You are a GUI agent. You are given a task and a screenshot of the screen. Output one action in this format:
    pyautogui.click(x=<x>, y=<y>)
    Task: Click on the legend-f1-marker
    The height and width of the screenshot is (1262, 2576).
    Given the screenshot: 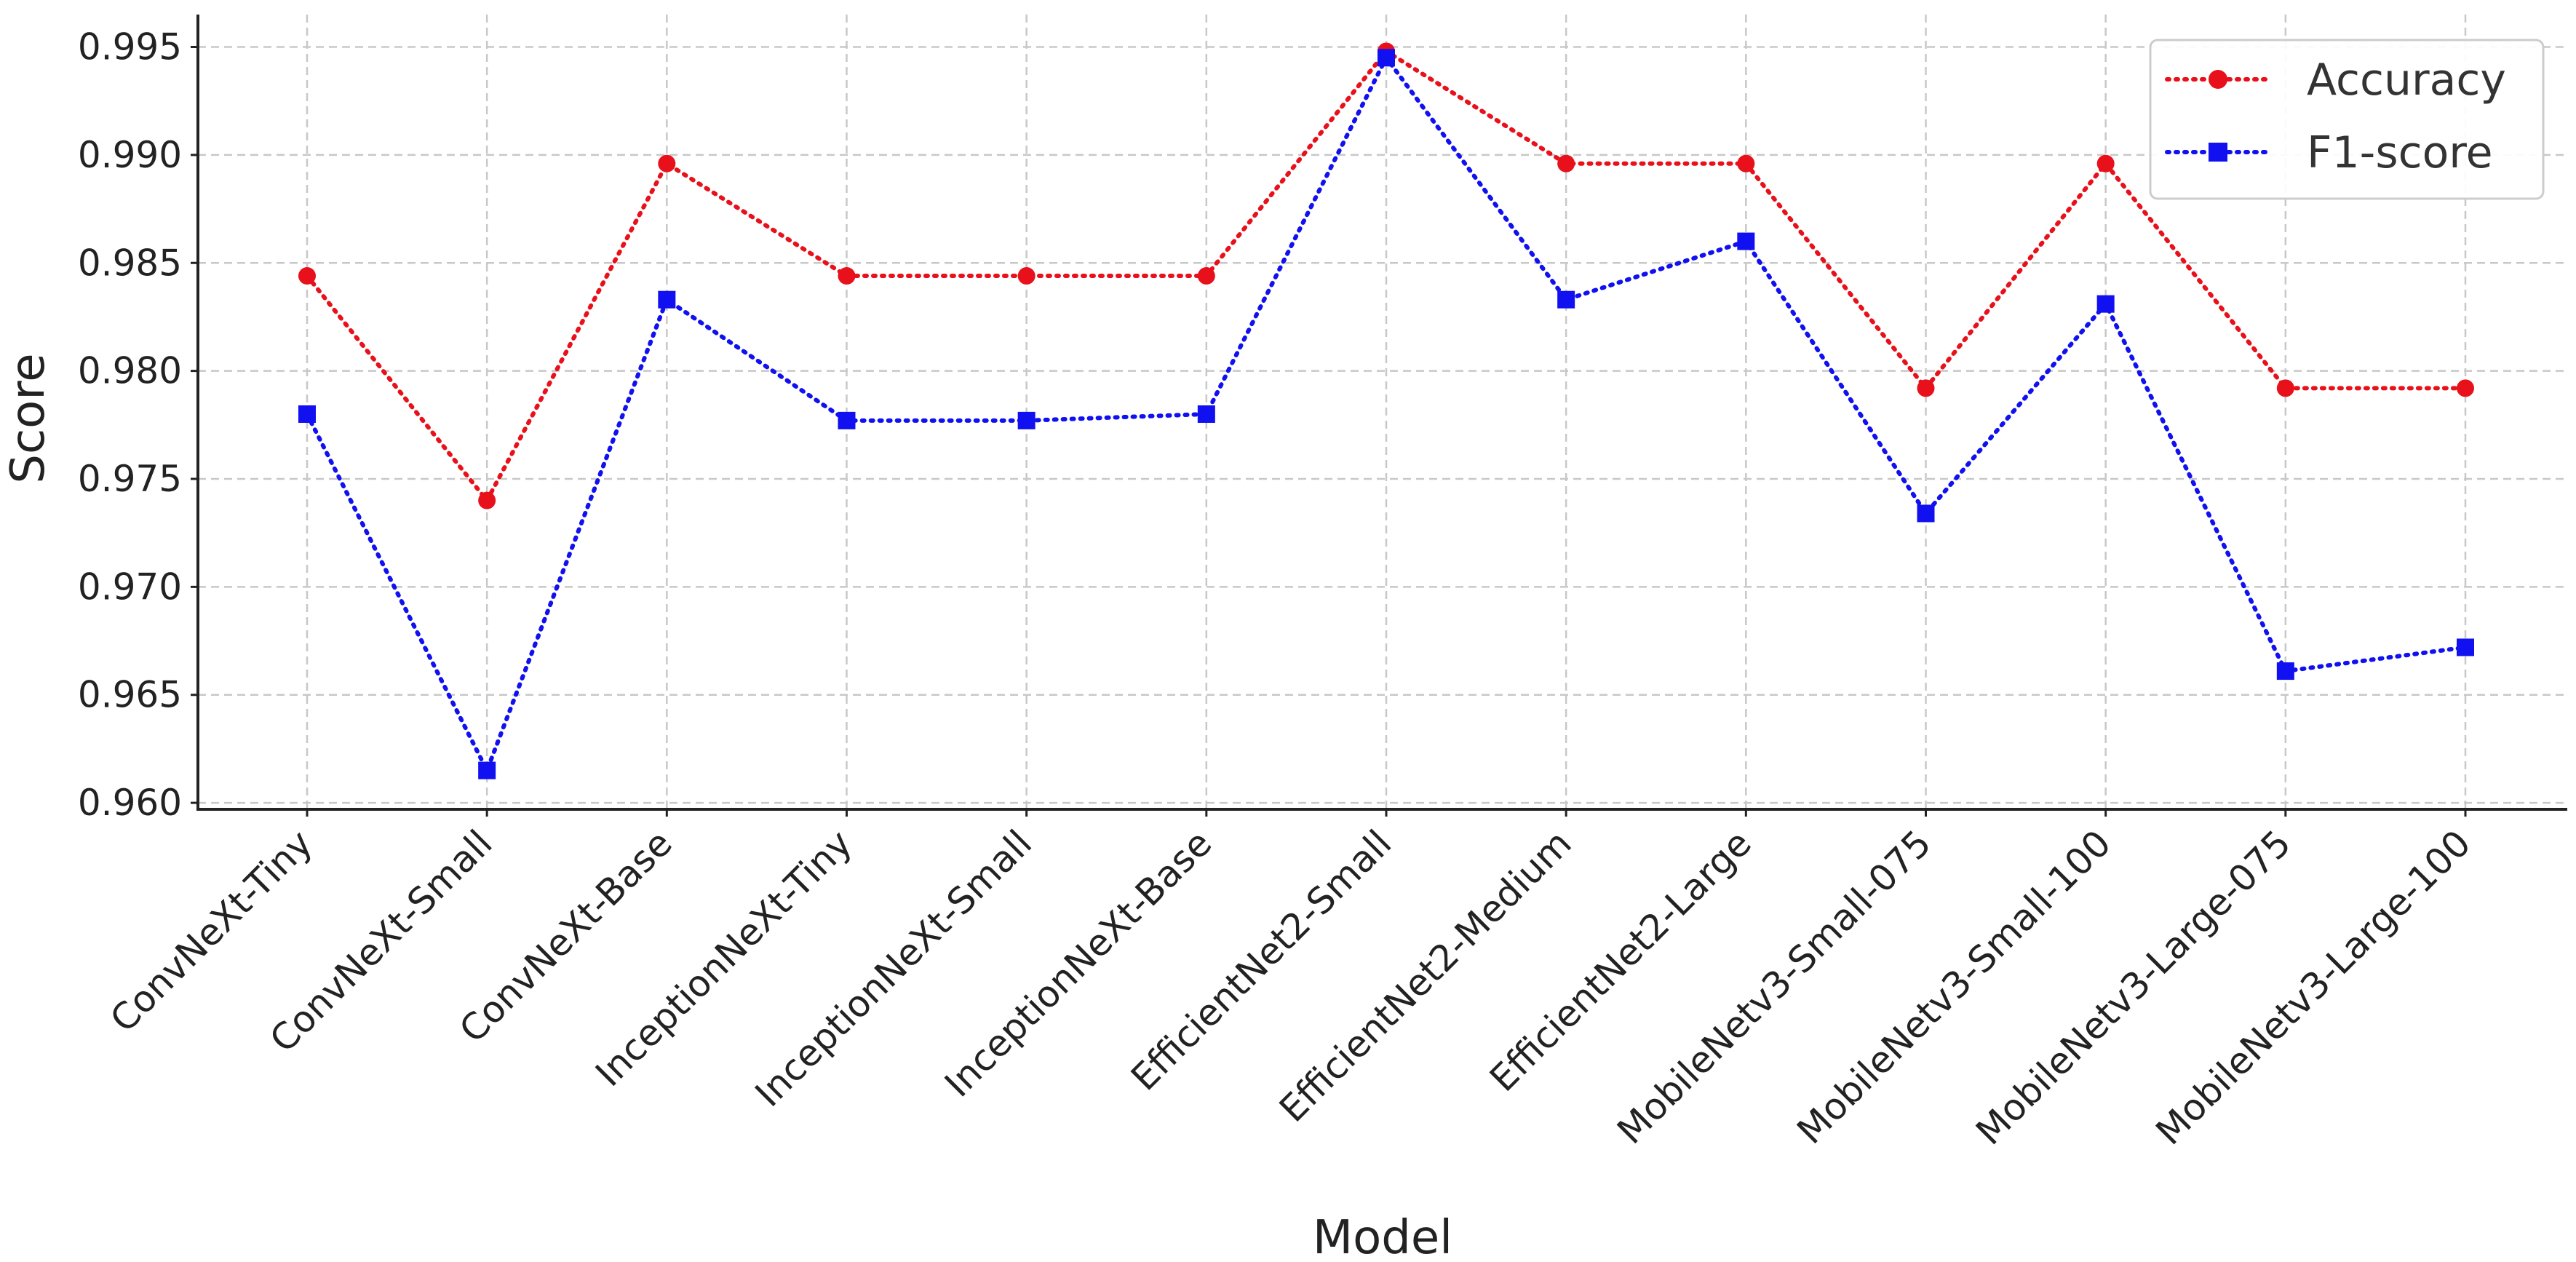 What is the action you would take?
    pyautogui.click(x=2218, y=152)
    